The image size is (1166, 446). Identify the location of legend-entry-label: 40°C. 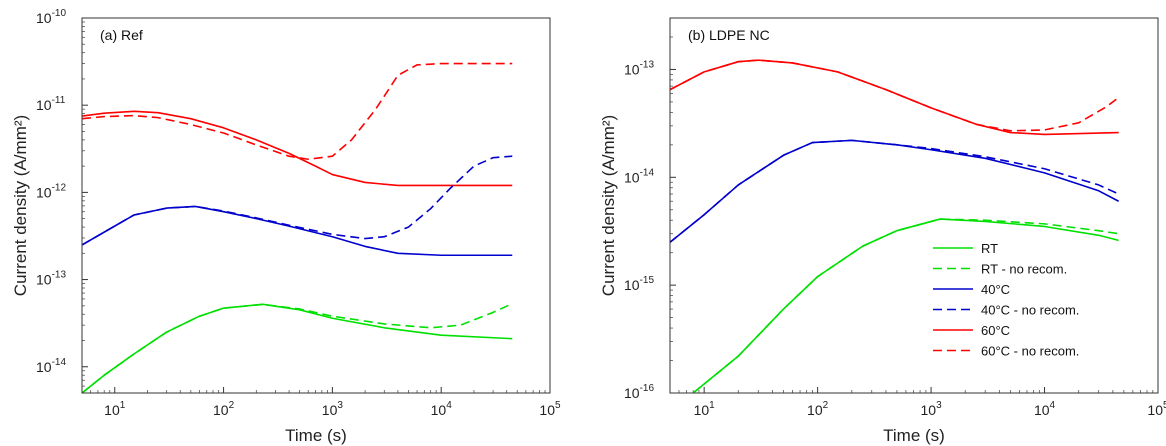
(995, 289).